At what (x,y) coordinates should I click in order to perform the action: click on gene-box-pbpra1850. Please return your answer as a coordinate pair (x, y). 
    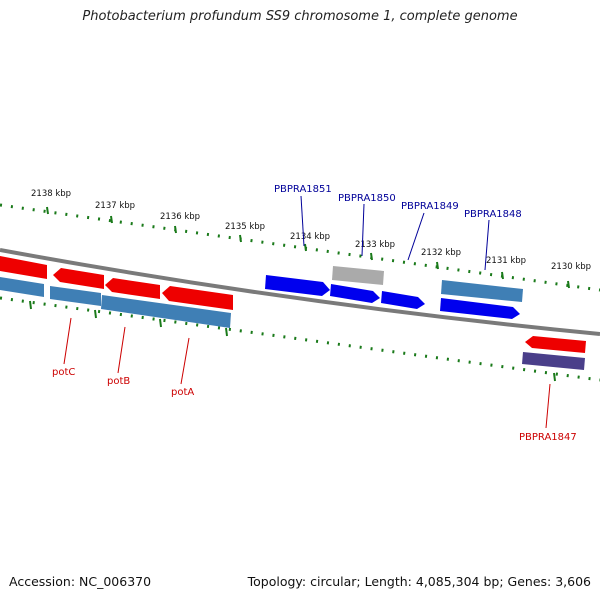
    Looking at the image, I should click on (358, 275).